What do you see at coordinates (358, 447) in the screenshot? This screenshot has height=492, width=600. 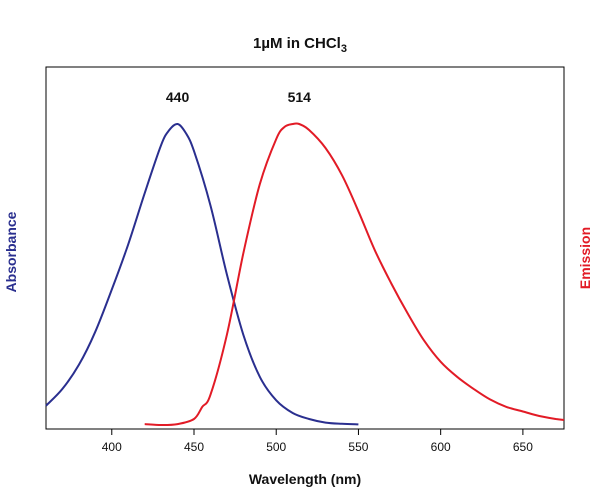 I see `x-tick-label: 550` at bounding box center [358, 447].